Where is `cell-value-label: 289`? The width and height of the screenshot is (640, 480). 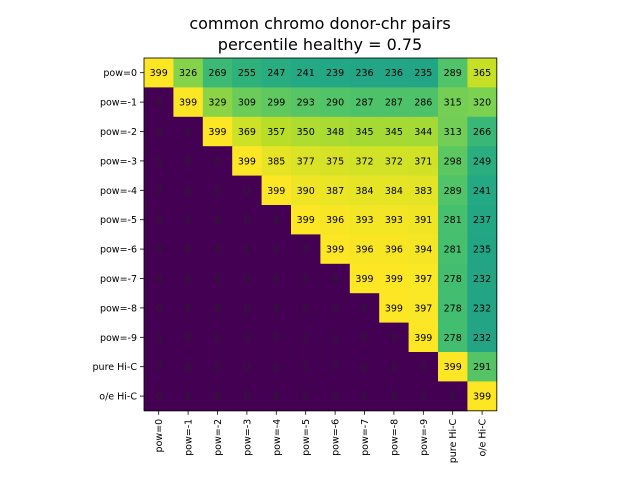
cell-value-label: 289 is located at coordinates (453, 73).